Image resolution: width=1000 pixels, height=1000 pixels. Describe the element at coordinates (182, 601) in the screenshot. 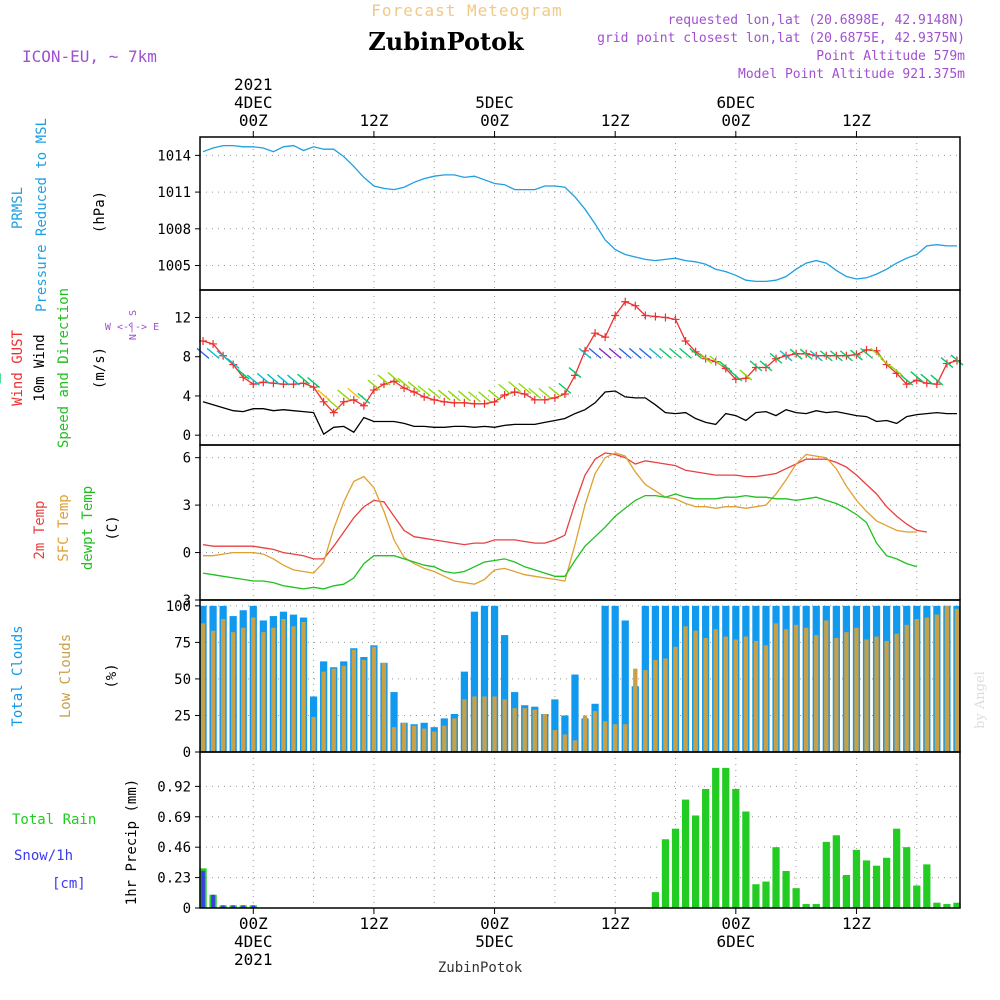

I see `temp-ytick-label: -3` at that location.